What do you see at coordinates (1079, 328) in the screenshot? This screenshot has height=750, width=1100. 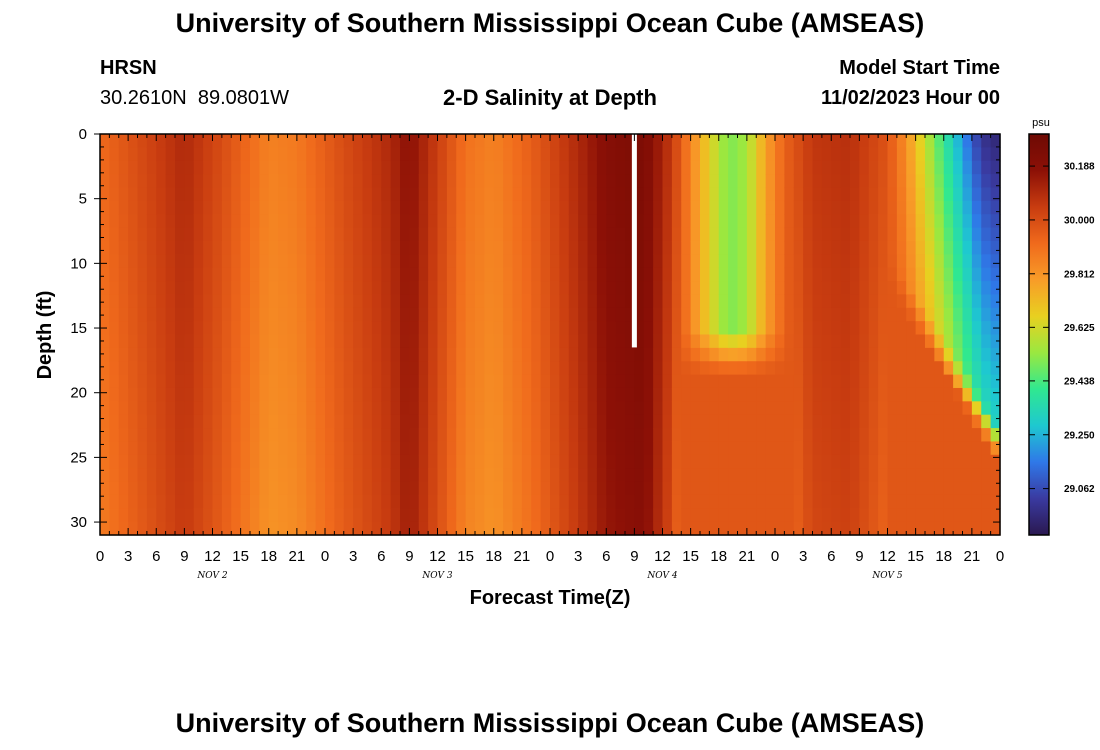 I see `colorbar-tick-label: 29.625` at bounding box center [1079, 328].